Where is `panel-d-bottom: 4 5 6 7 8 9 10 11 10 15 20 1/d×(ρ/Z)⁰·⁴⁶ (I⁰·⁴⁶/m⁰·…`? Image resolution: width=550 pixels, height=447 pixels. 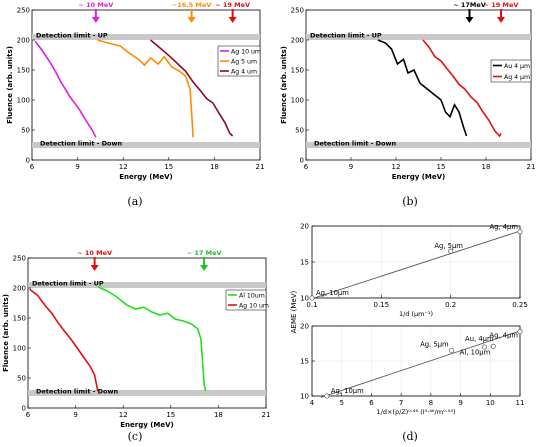
panel-d-bottom: 4 5 6 7 8 9 10 11 10 15 20 1/d×(ρ/Z)⁰·⁴⁶ (I⁰·⁴⁶/m⁰·… is located at coordinates (412, 370).